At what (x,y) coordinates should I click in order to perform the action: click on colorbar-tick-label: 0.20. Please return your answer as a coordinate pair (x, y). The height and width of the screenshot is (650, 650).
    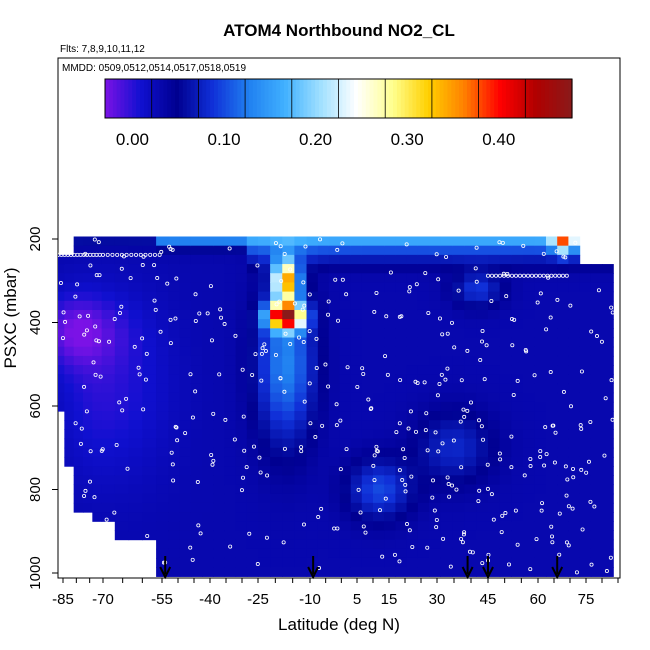
    Looking at the image, I should click on (315, 139).